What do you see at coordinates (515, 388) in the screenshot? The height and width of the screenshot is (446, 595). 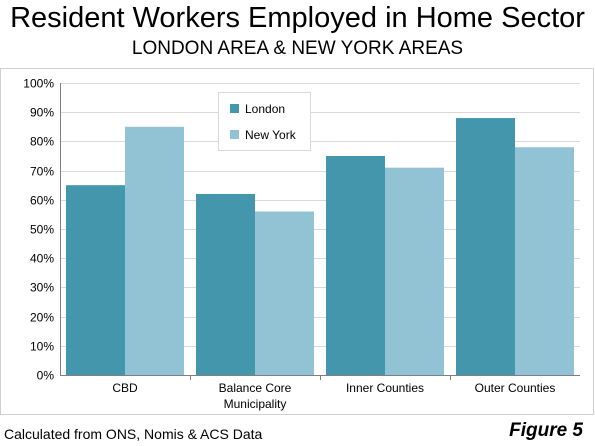 I see `x-tick-label: Outer Counties` at bounding box center [515, 388].